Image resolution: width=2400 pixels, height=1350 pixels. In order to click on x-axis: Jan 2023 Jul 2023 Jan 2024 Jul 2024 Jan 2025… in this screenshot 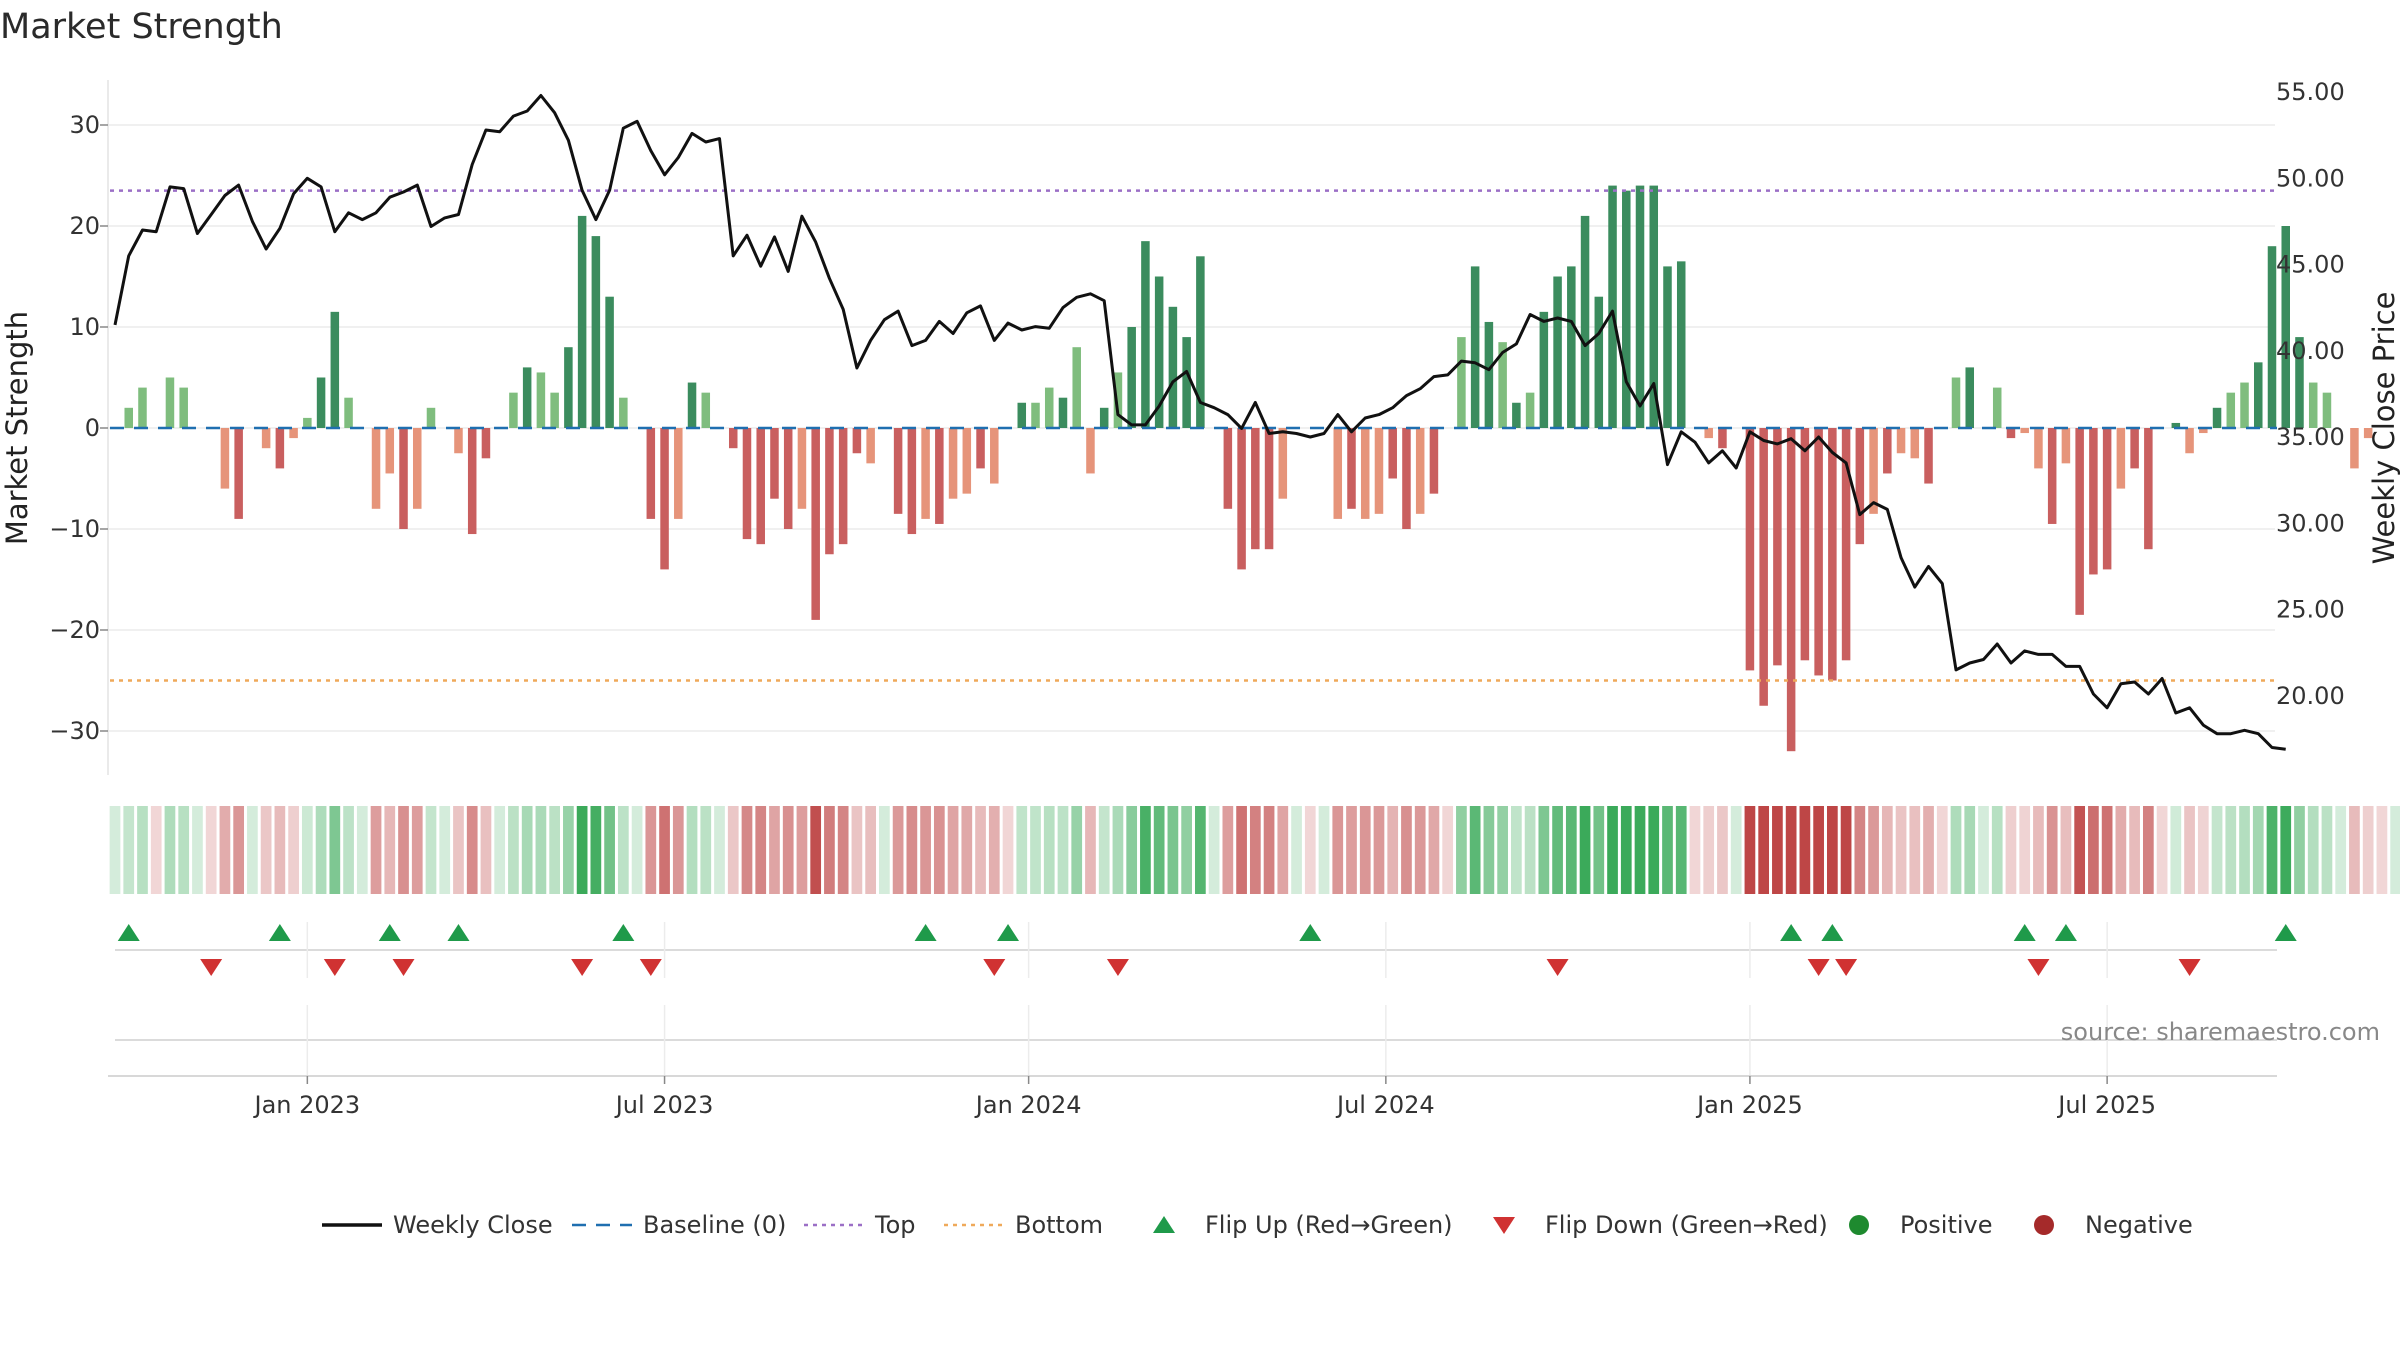, I will do `click(1192, 1097)`.